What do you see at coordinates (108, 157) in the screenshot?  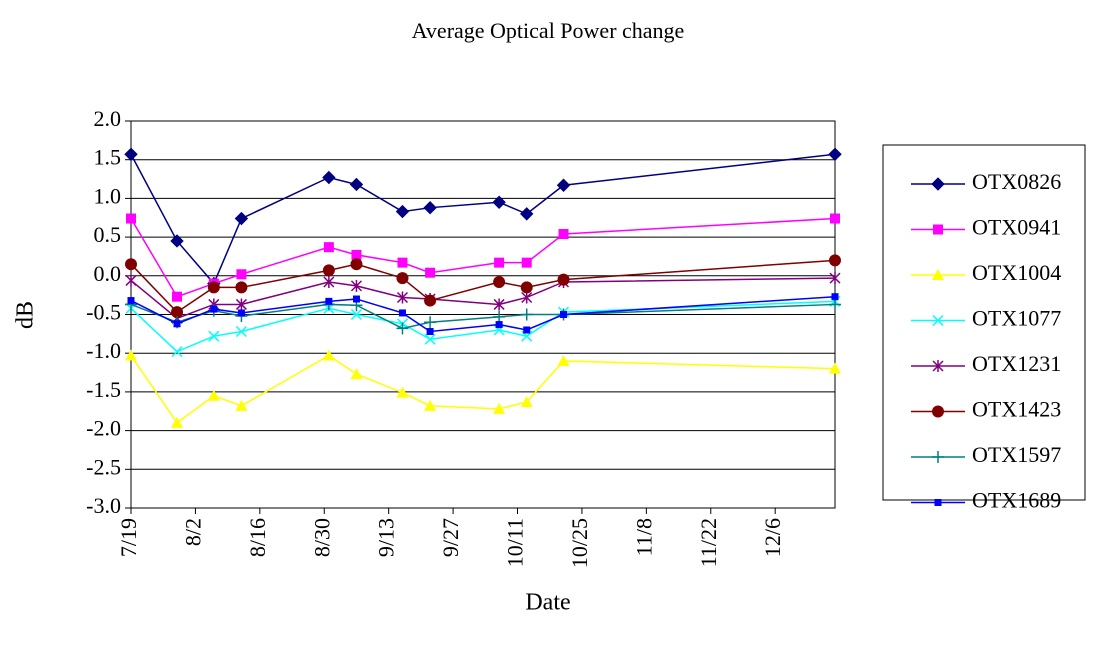 I see `y-tick-label: 1.5` at bounding box center [108, 157].